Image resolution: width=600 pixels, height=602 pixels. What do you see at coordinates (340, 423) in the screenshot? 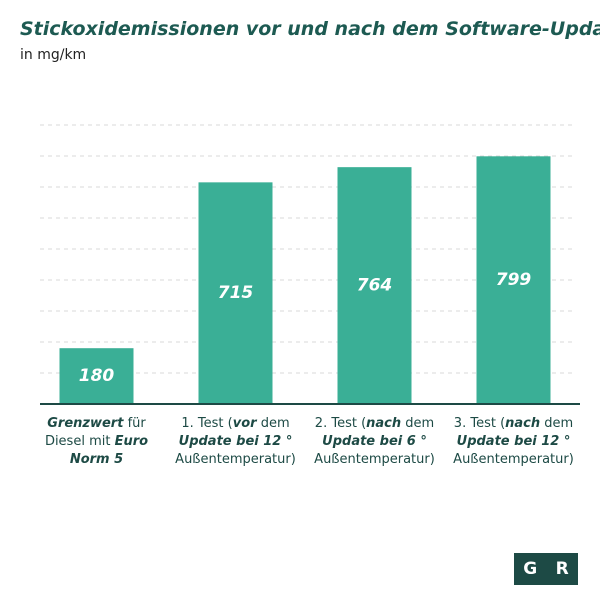
I see `label-part: 2. Test (` at bounding box center [340, 423].